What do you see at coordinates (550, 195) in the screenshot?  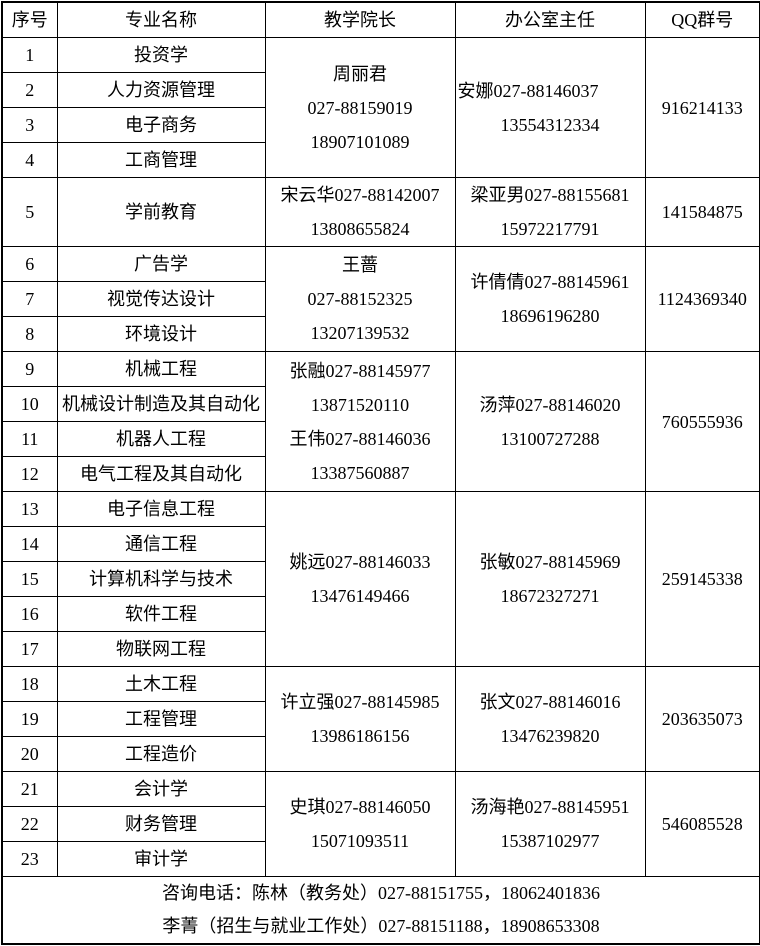 I see `office-line: 梁亚男027-88155681` at bounding box center [550, 195].